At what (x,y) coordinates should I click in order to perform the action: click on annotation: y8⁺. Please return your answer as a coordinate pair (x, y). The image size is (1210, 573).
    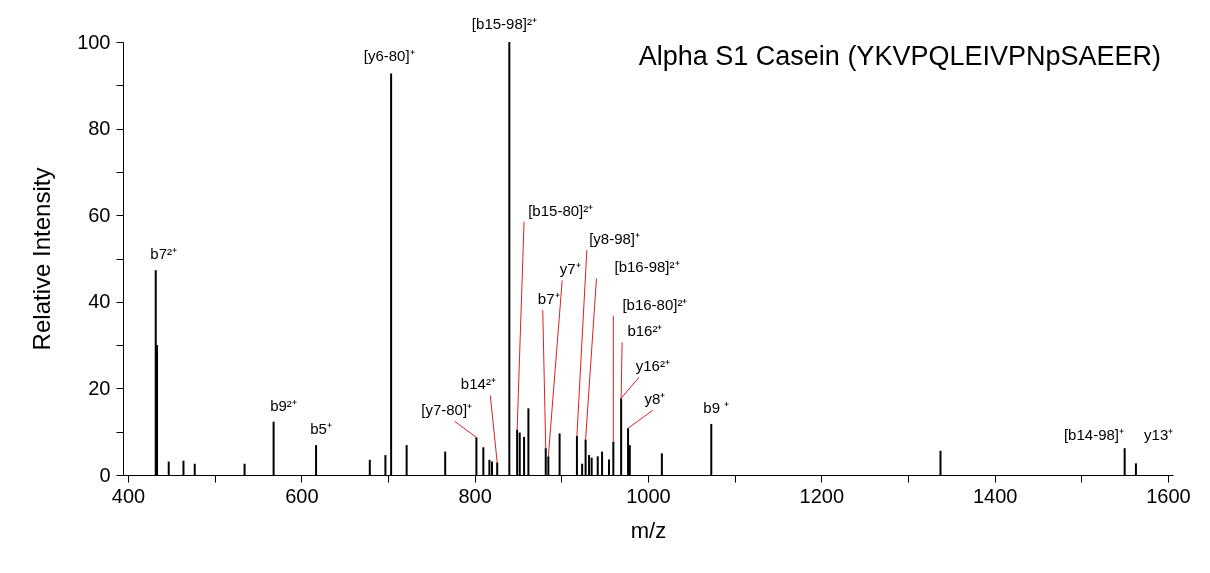
    Looking at the image, I should click on (655, 399).